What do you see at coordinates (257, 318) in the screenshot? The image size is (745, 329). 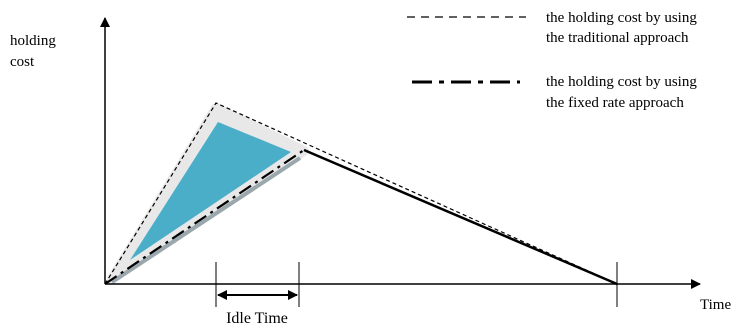 I see `idle-time-label: Idle Time` at bounding box center [257, 318].